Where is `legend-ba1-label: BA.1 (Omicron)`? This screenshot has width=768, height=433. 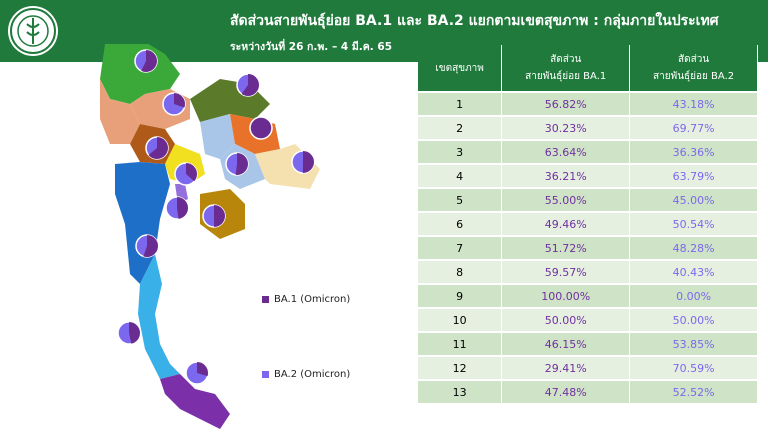
legend-ba1-label: BA.1 (Omicron) is located at coordinates (312, 299).